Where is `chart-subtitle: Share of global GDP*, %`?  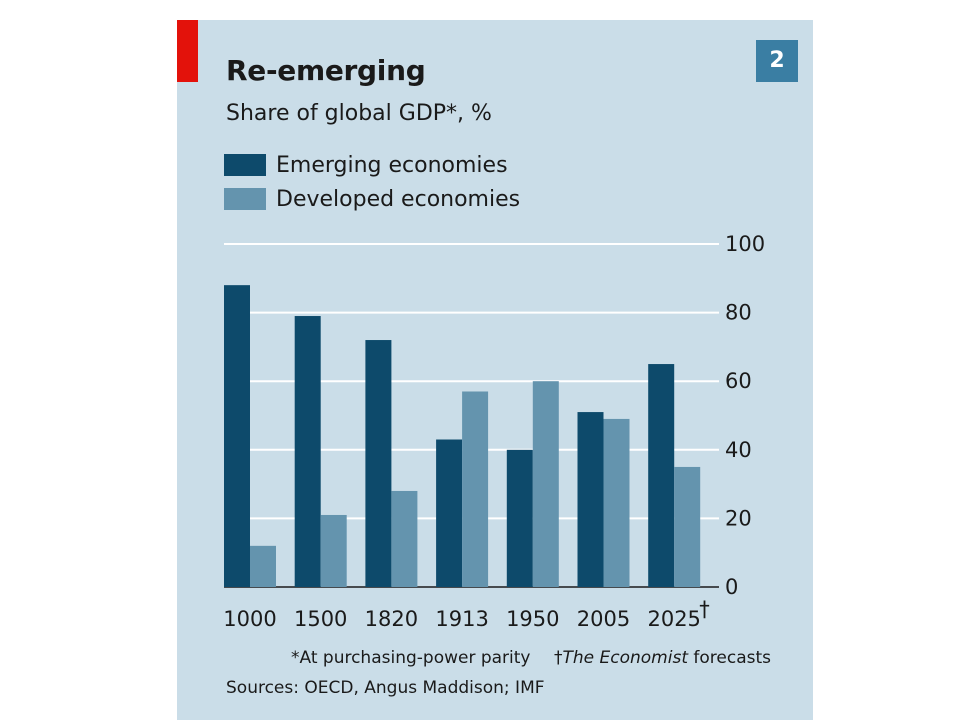
chart-subtitle: Share of global GDP*, % is located at coordinates (359, 113).